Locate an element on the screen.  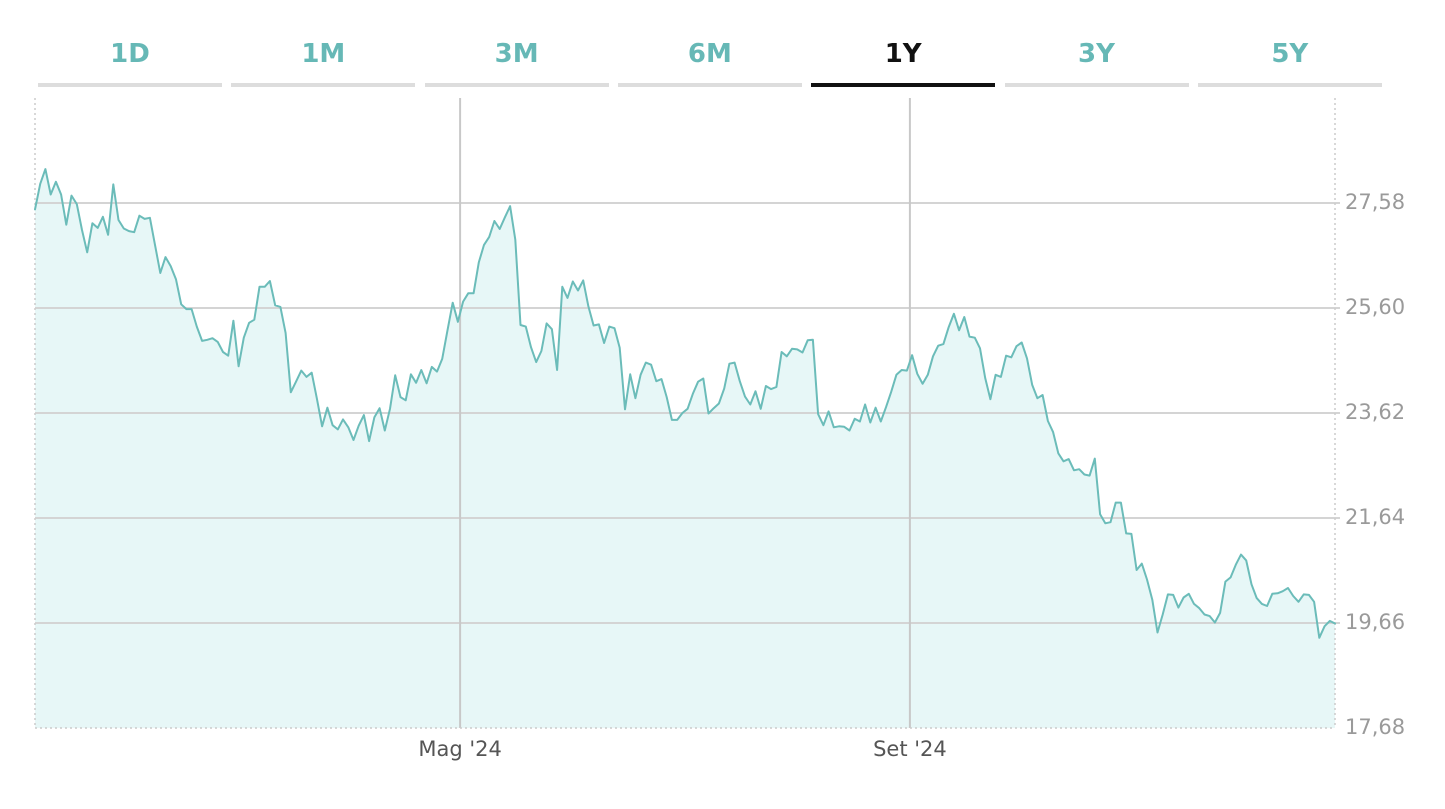
tab-1d: 1D is located at coordinates (130, 45).